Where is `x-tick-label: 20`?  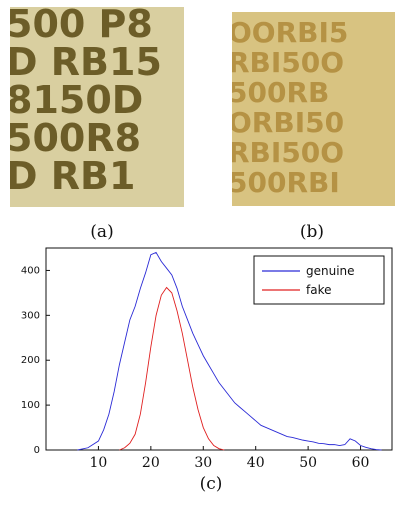
x-tick-label: 20 is located at coordinates (151, 461).